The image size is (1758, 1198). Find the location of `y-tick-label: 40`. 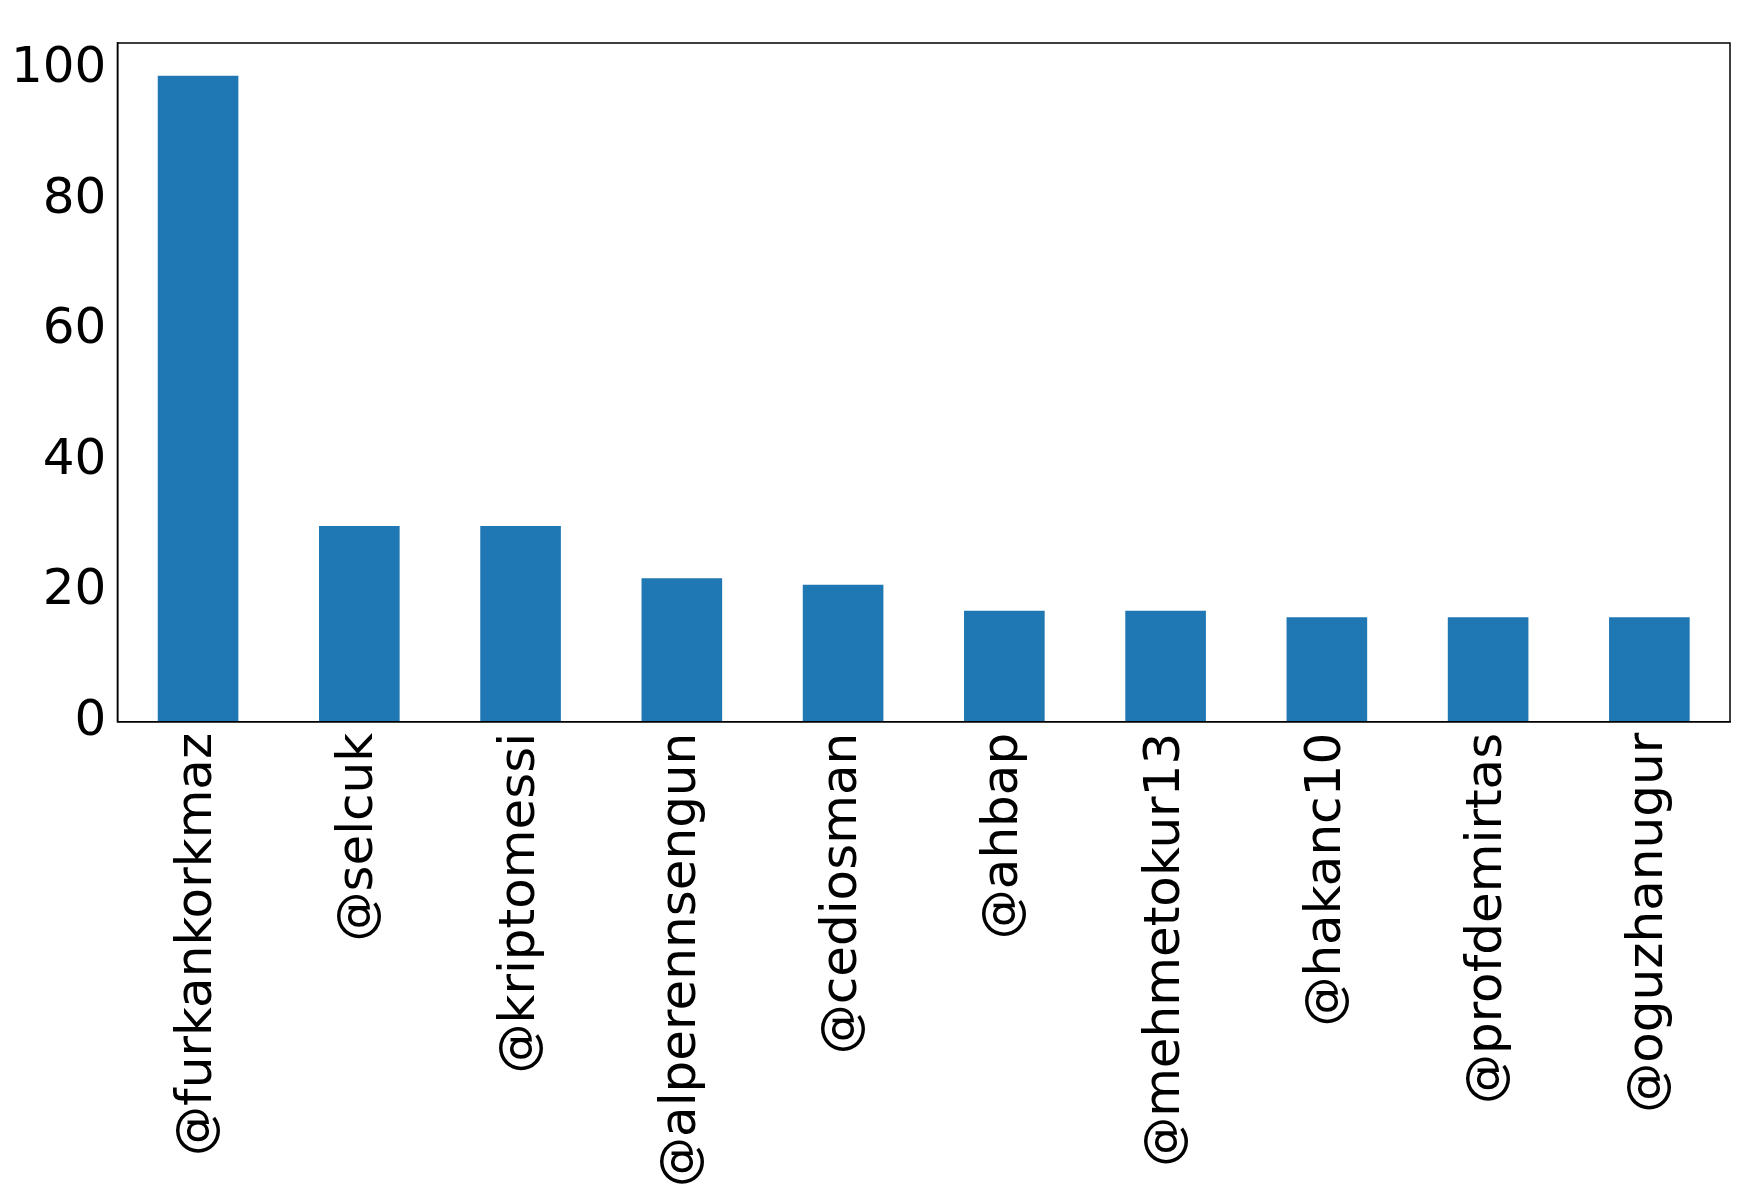

y-tick-label: 40 is located at coordinates (74, 456).